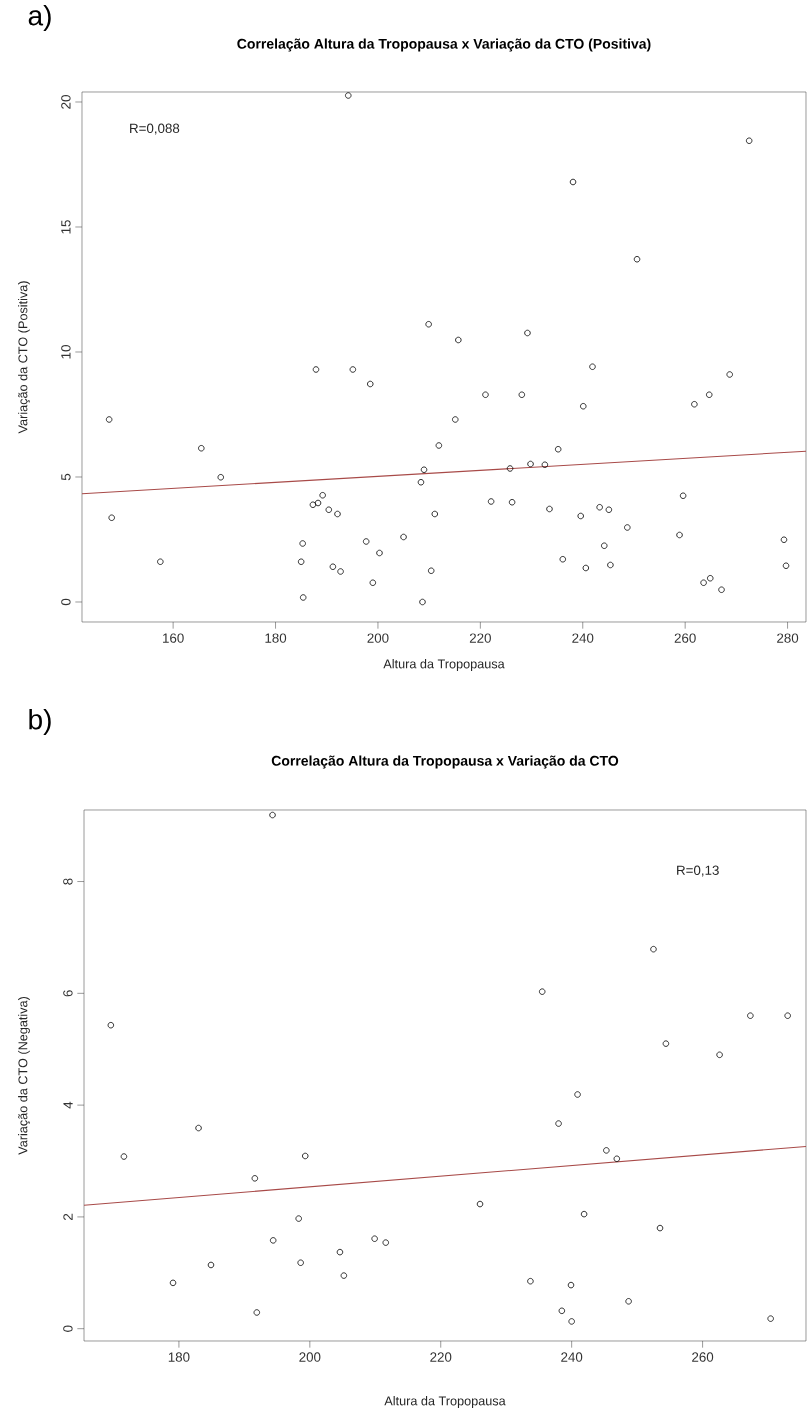  Describe the element at coordinates (66, 227) in the screenshot. I see `y-tick-label: 15` at that location.